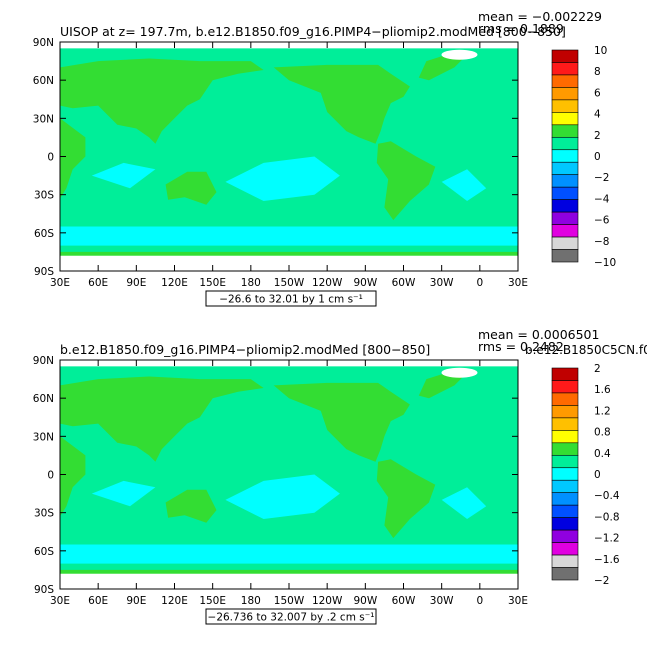 The height and width of the screenshot is (647, 647). I want to click on colorbar-label: 2, so click(597, 136).